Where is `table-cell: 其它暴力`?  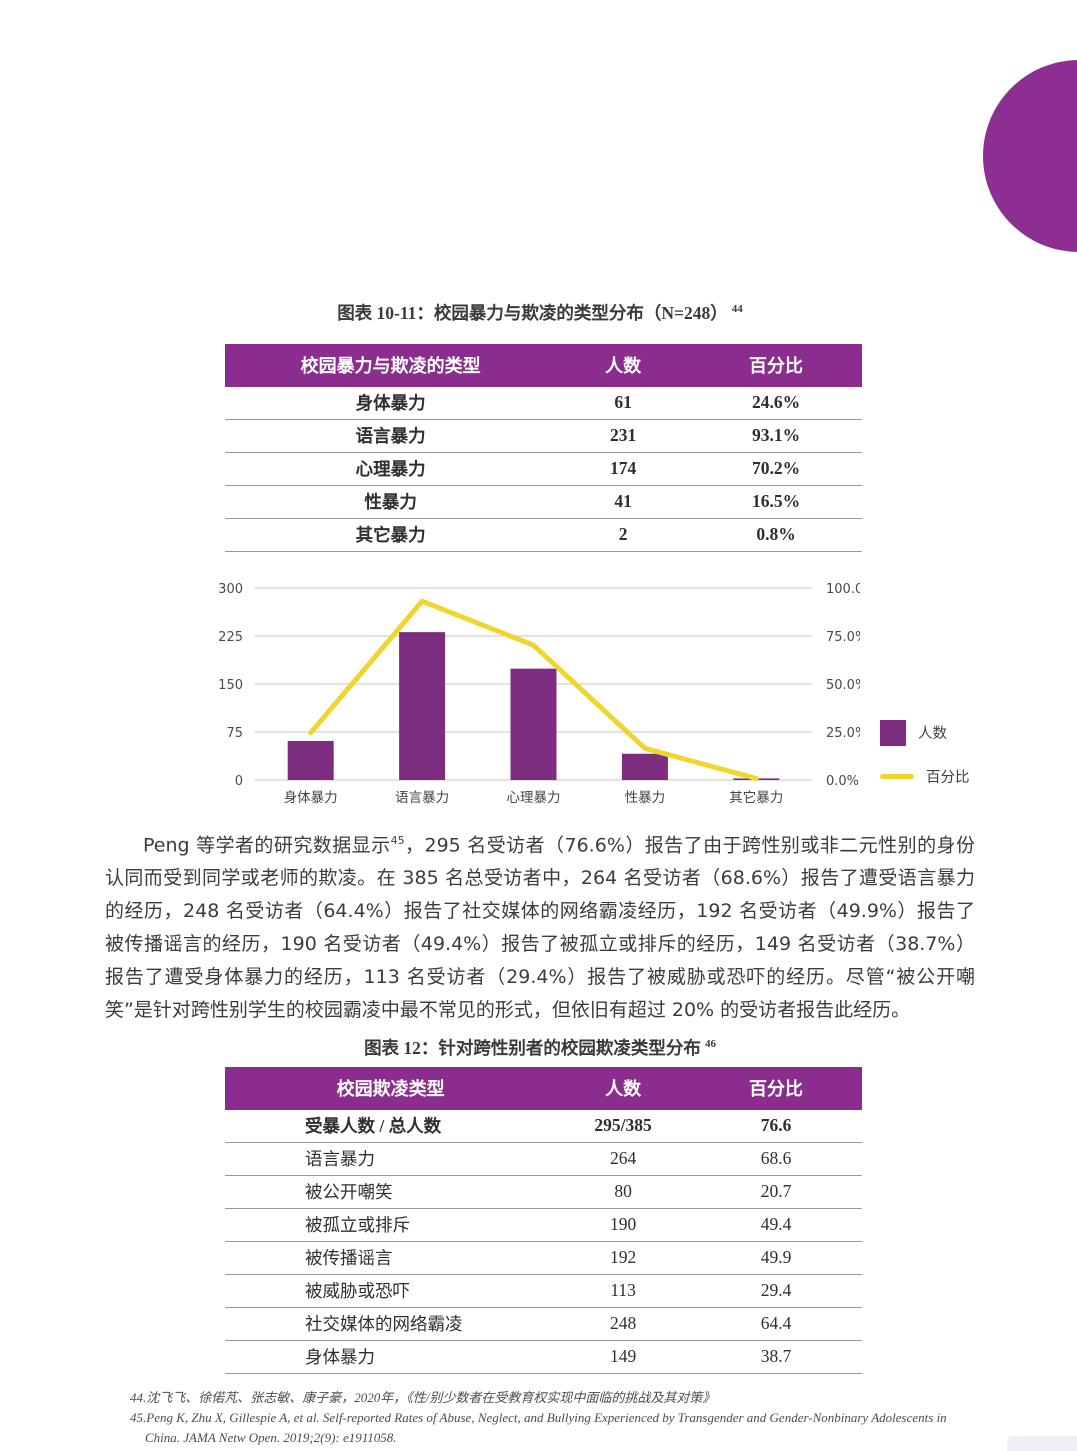 table-cell: 其它暴力 is located at coordinates (391, 535).